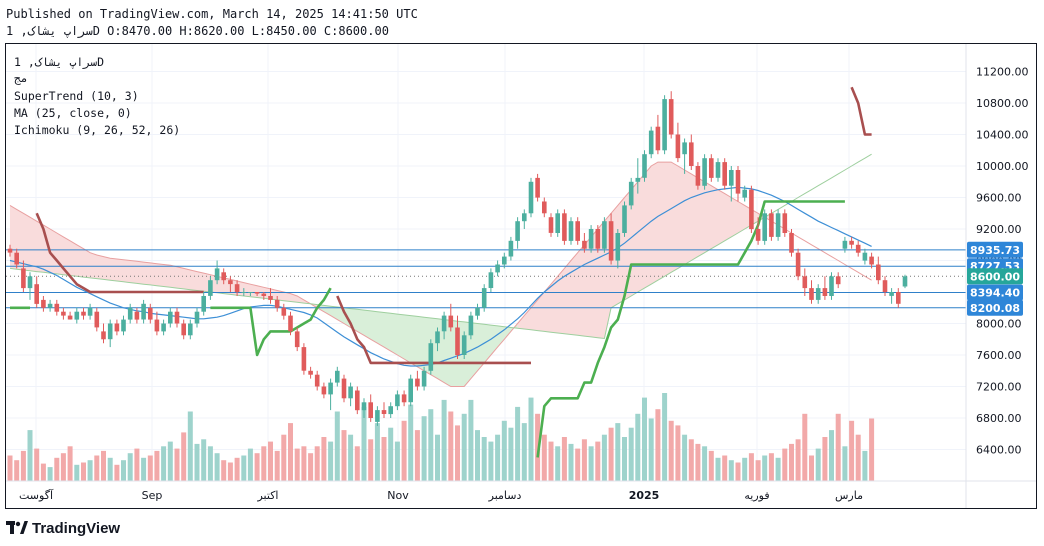 This screenshot has width=1044, height=546. I want to click on price-tick: 7600.00, so click(999, 355).